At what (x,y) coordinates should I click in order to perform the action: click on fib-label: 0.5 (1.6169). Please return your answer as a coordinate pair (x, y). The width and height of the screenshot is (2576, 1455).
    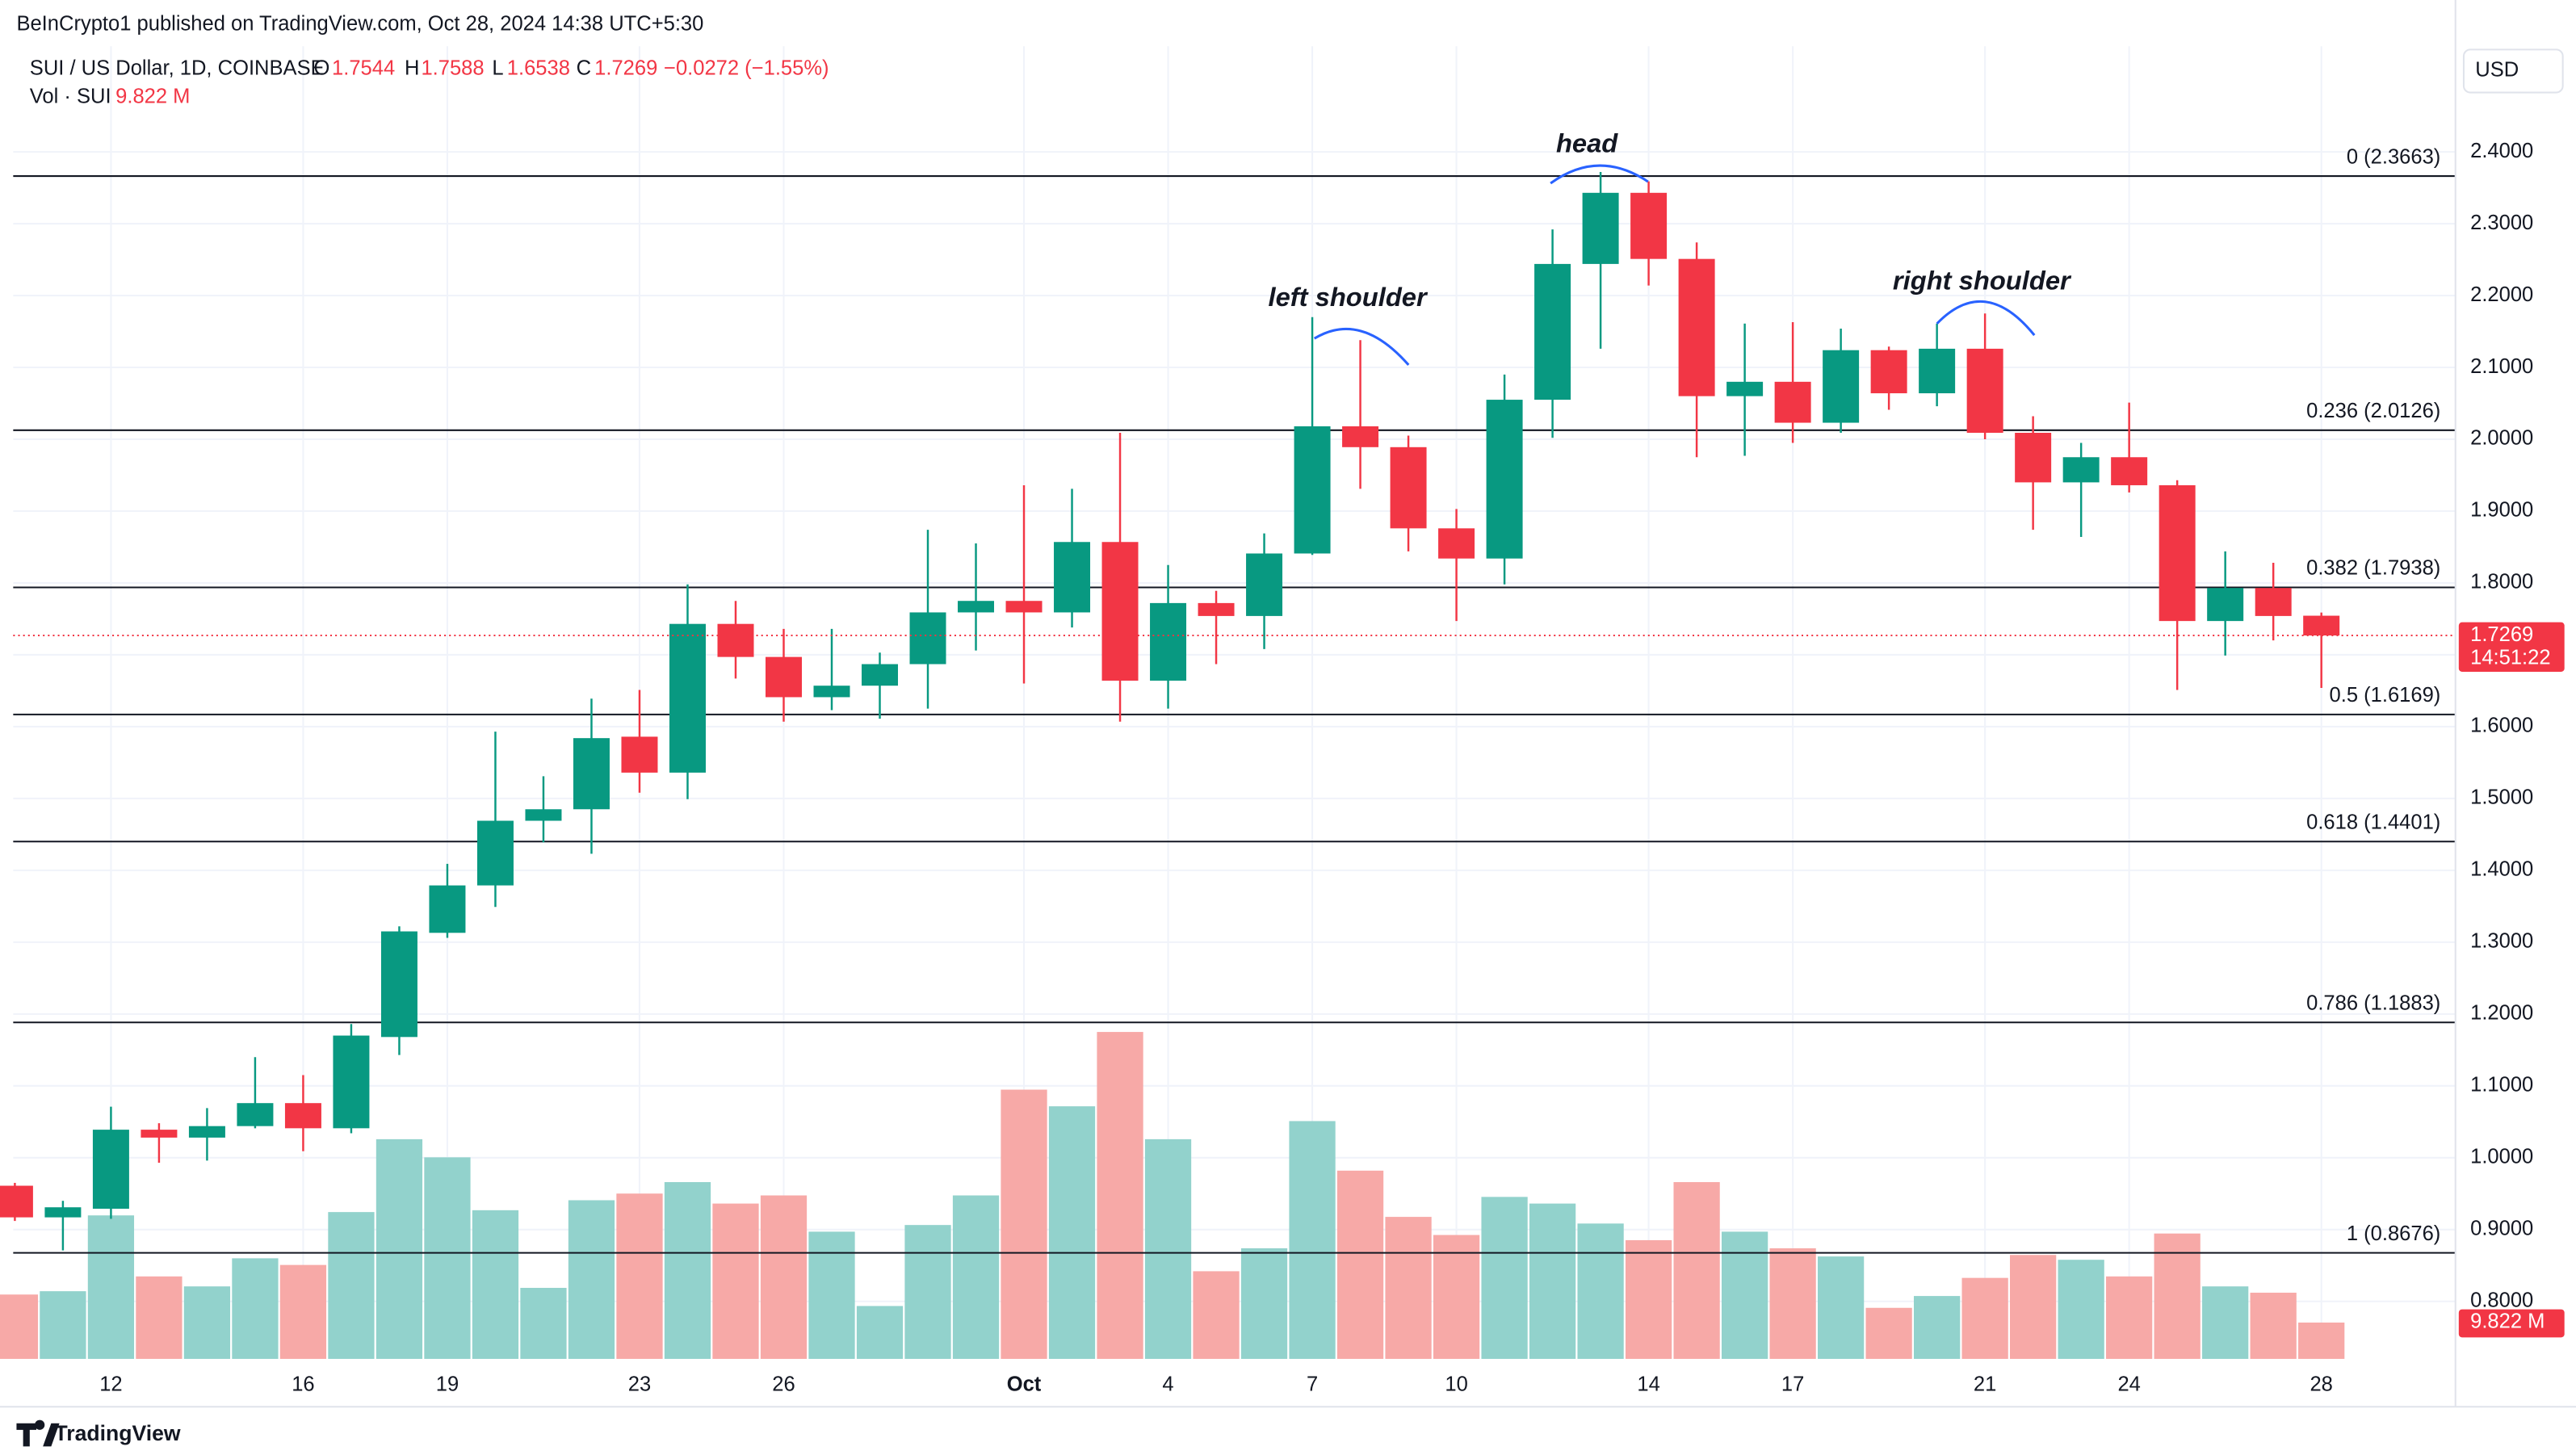
    Looking at the image, I should click on (2385, 695).